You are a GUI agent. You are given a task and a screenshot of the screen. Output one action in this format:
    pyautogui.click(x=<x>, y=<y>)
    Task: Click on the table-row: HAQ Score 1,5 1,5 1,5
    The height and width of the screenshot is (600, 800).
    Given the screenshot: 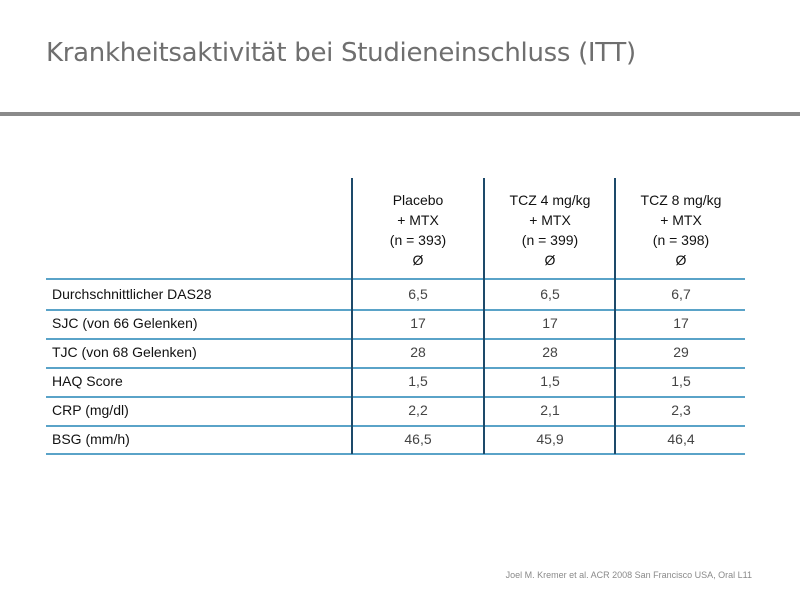 What is the action you would take?
    pyautogui.click(x=395, y=381)
    